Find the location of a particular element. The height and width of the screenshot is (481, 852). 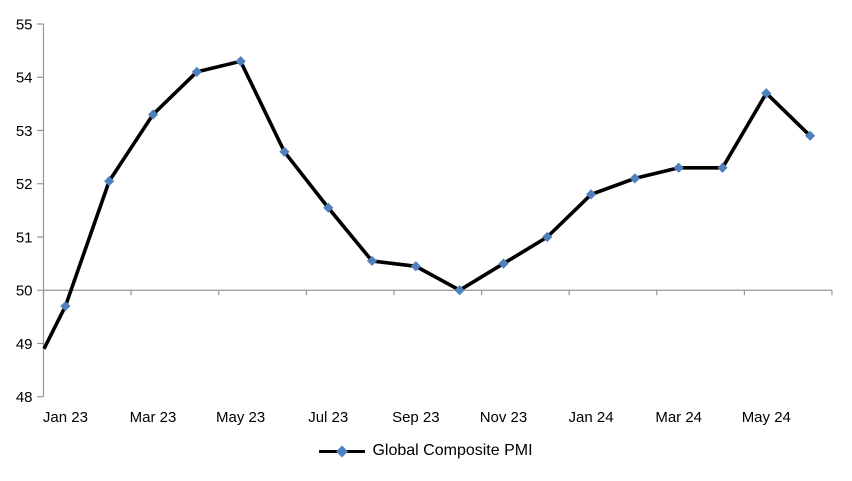

y-axis-tick-label: 53 is located at coordinates (24, 131).